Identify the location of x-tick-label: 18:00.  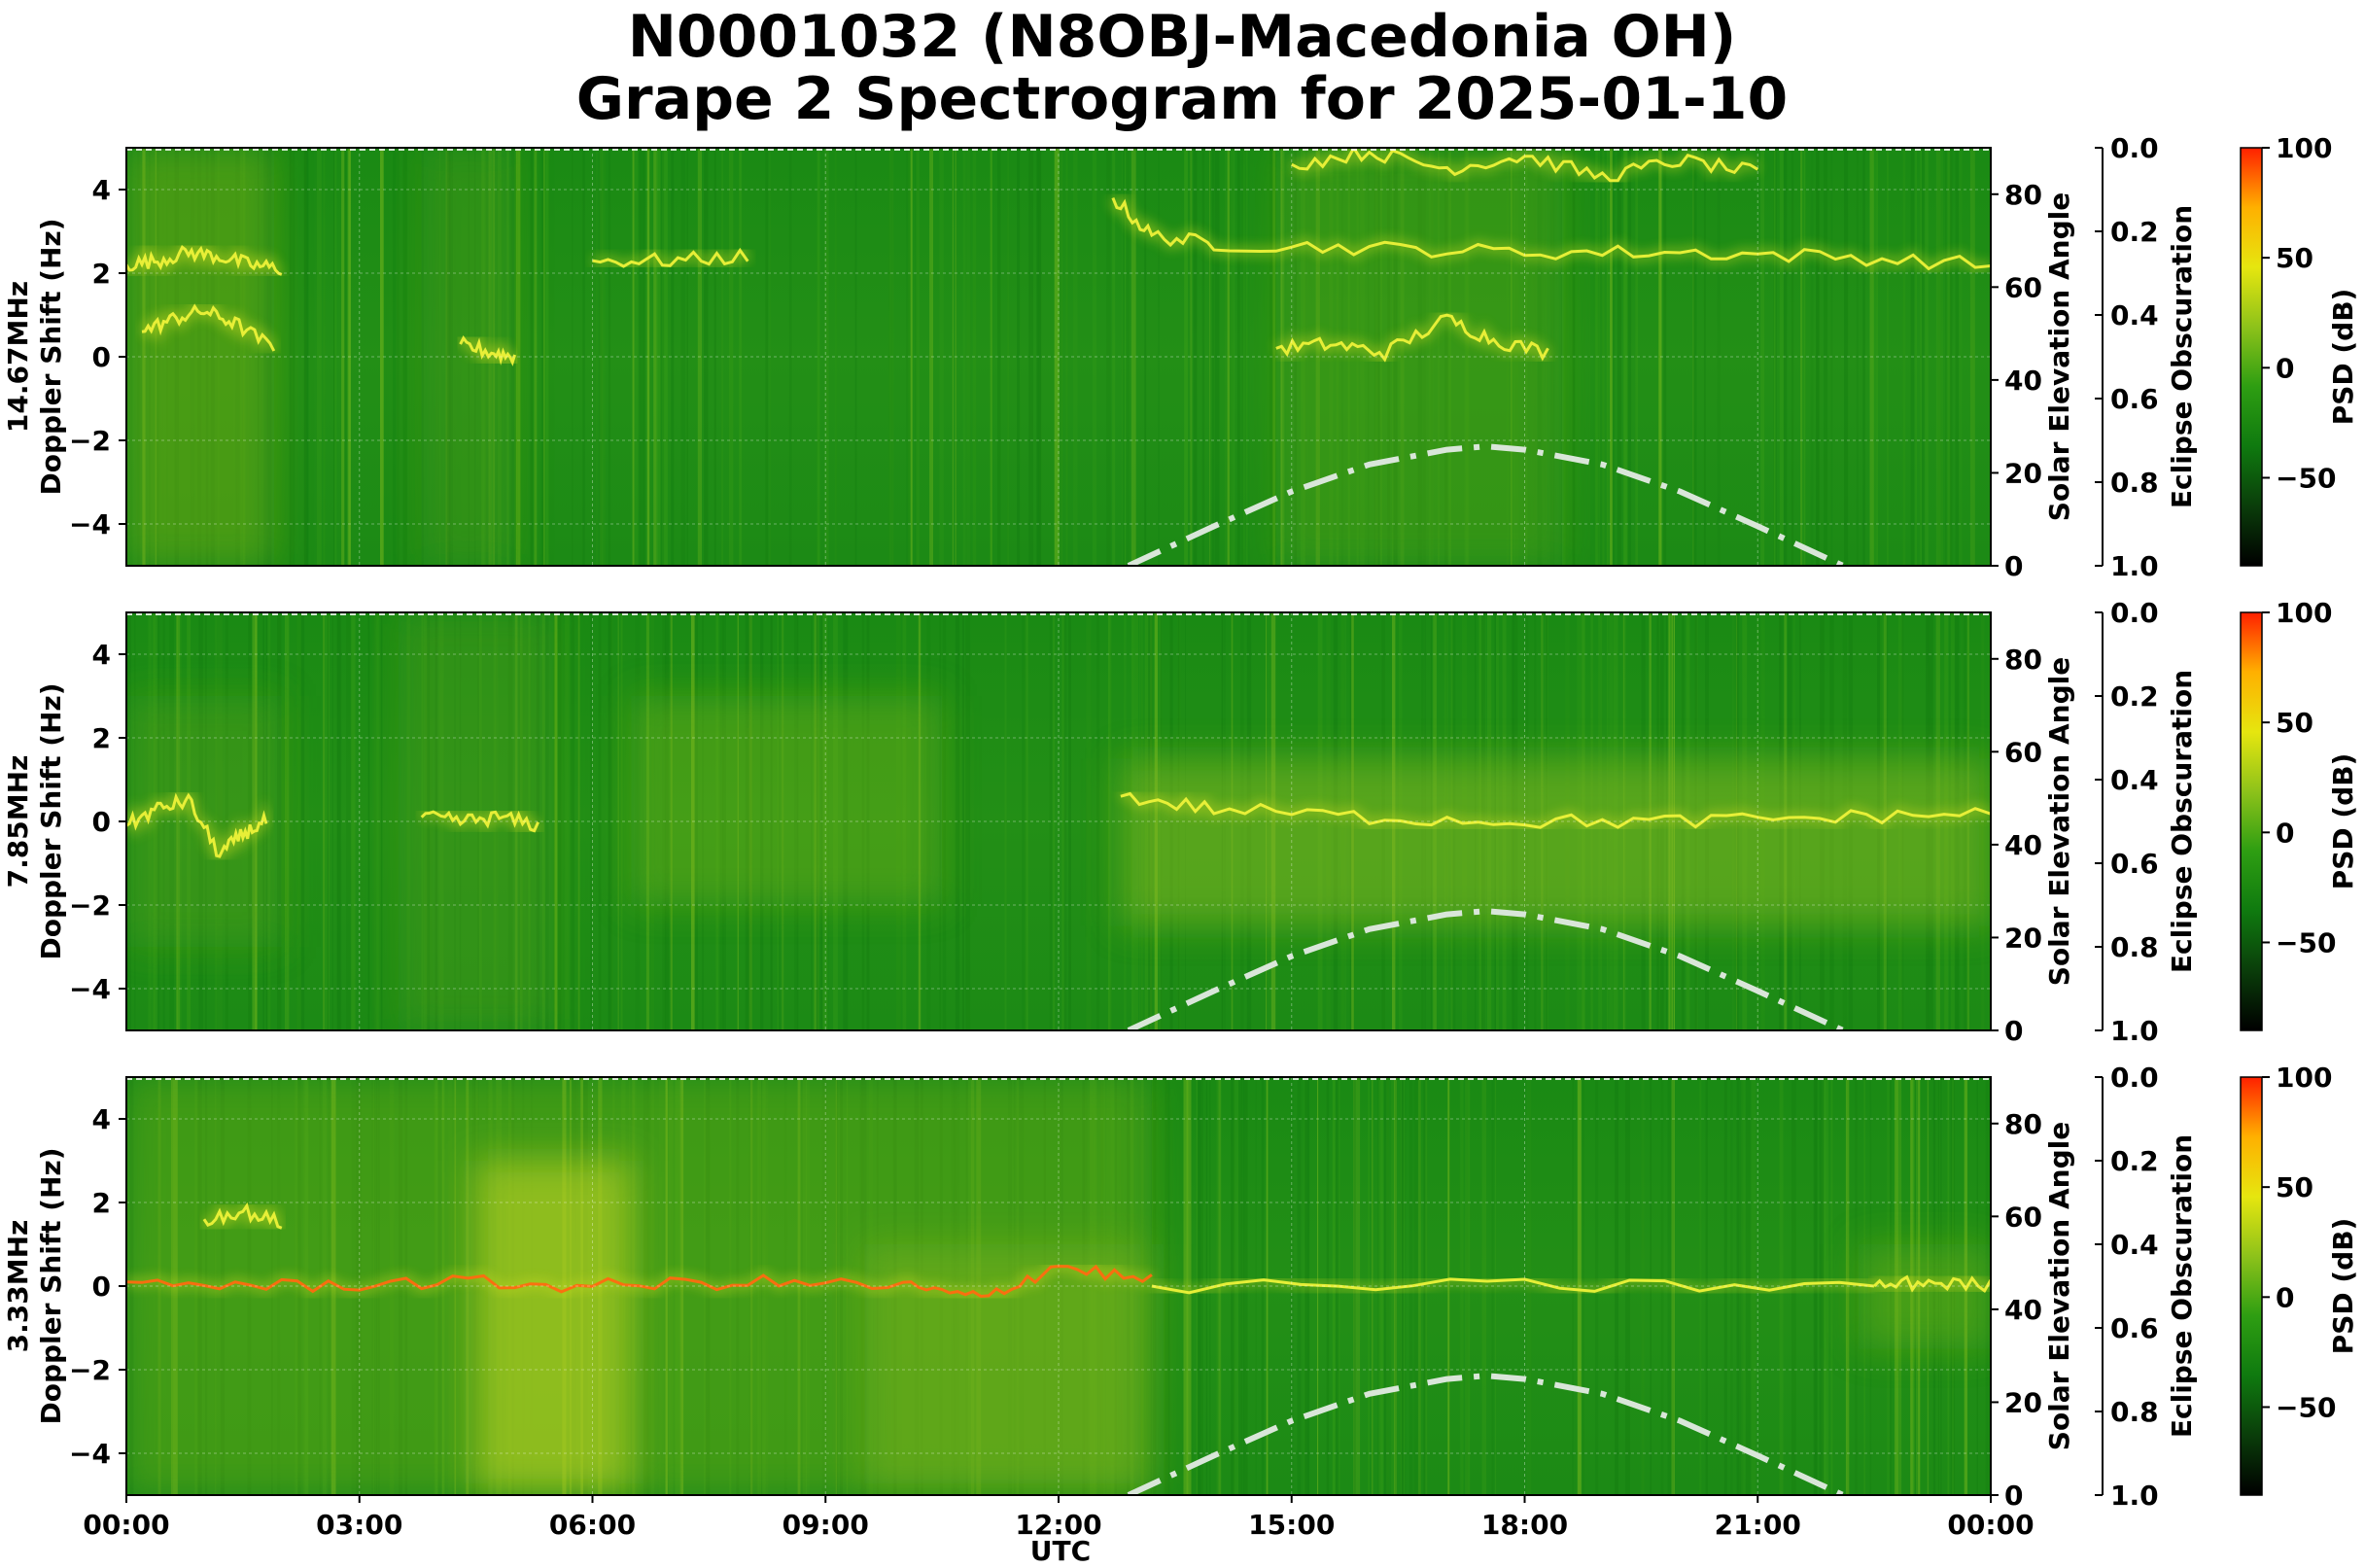
(1524, 1525).